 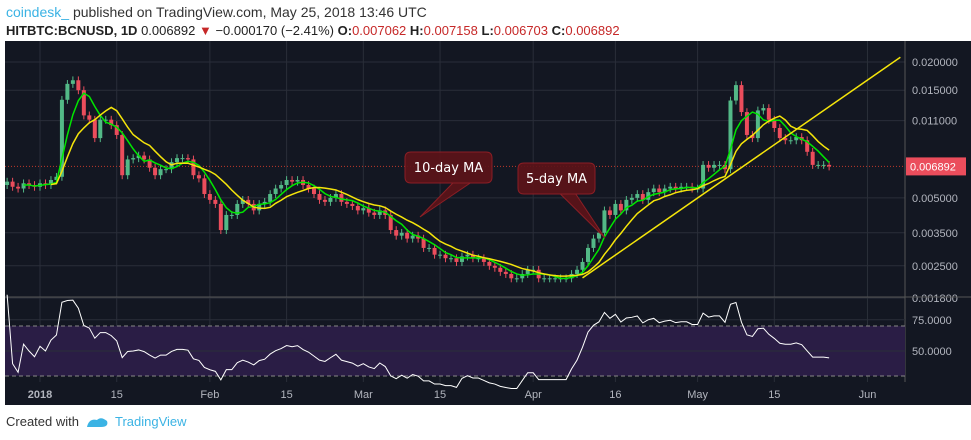 What do you see at coordinates (558, 30) in the screenshot?
I see `close-label: C:` at bounding box center [558, 30].